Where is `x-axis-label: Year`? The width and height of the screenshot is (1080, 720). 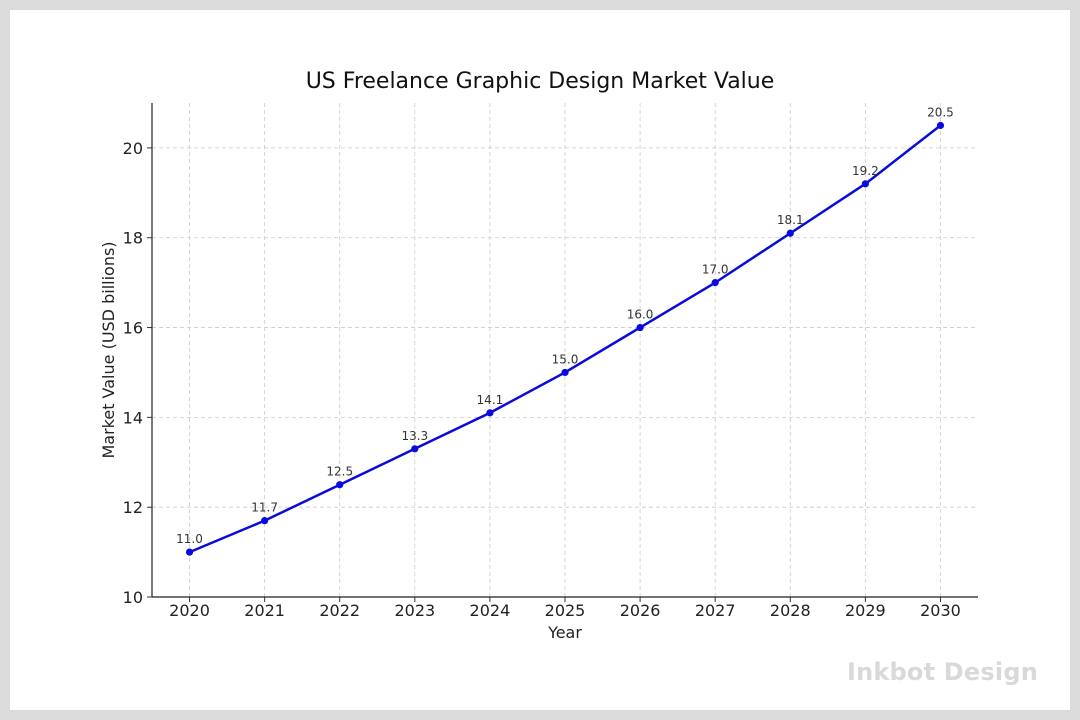 x-axis-label: Year is located at coordinates (564, 632).